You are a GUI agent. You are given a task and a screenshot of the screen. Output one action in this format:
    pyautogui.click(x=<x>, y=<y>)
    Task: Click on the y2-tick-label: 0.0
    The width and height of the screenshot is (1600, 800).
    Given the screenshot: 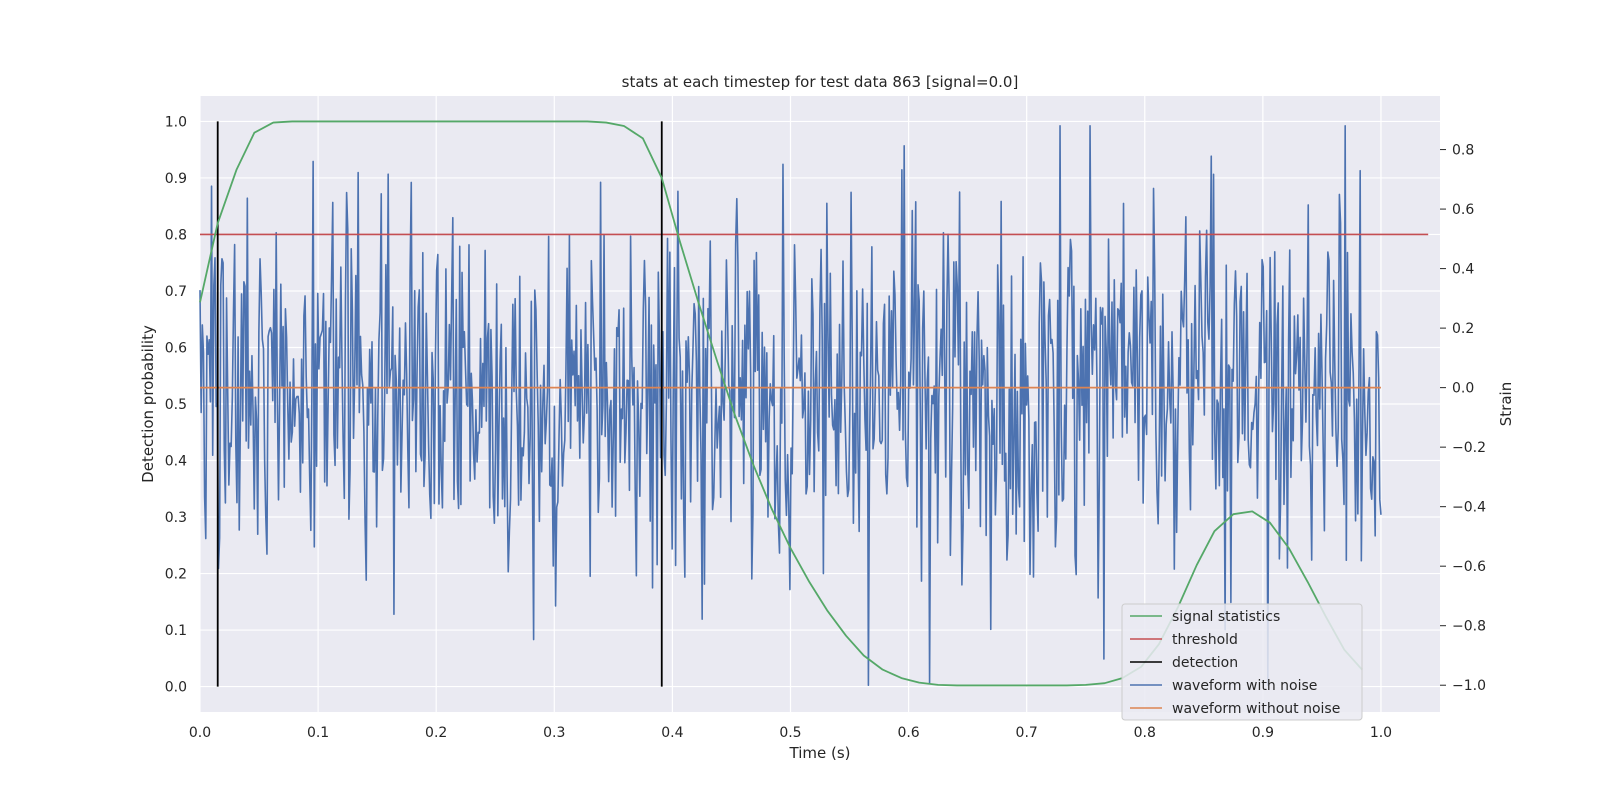 What is the action you would take?
    pyautogui.click(x=1463, y=389)
    